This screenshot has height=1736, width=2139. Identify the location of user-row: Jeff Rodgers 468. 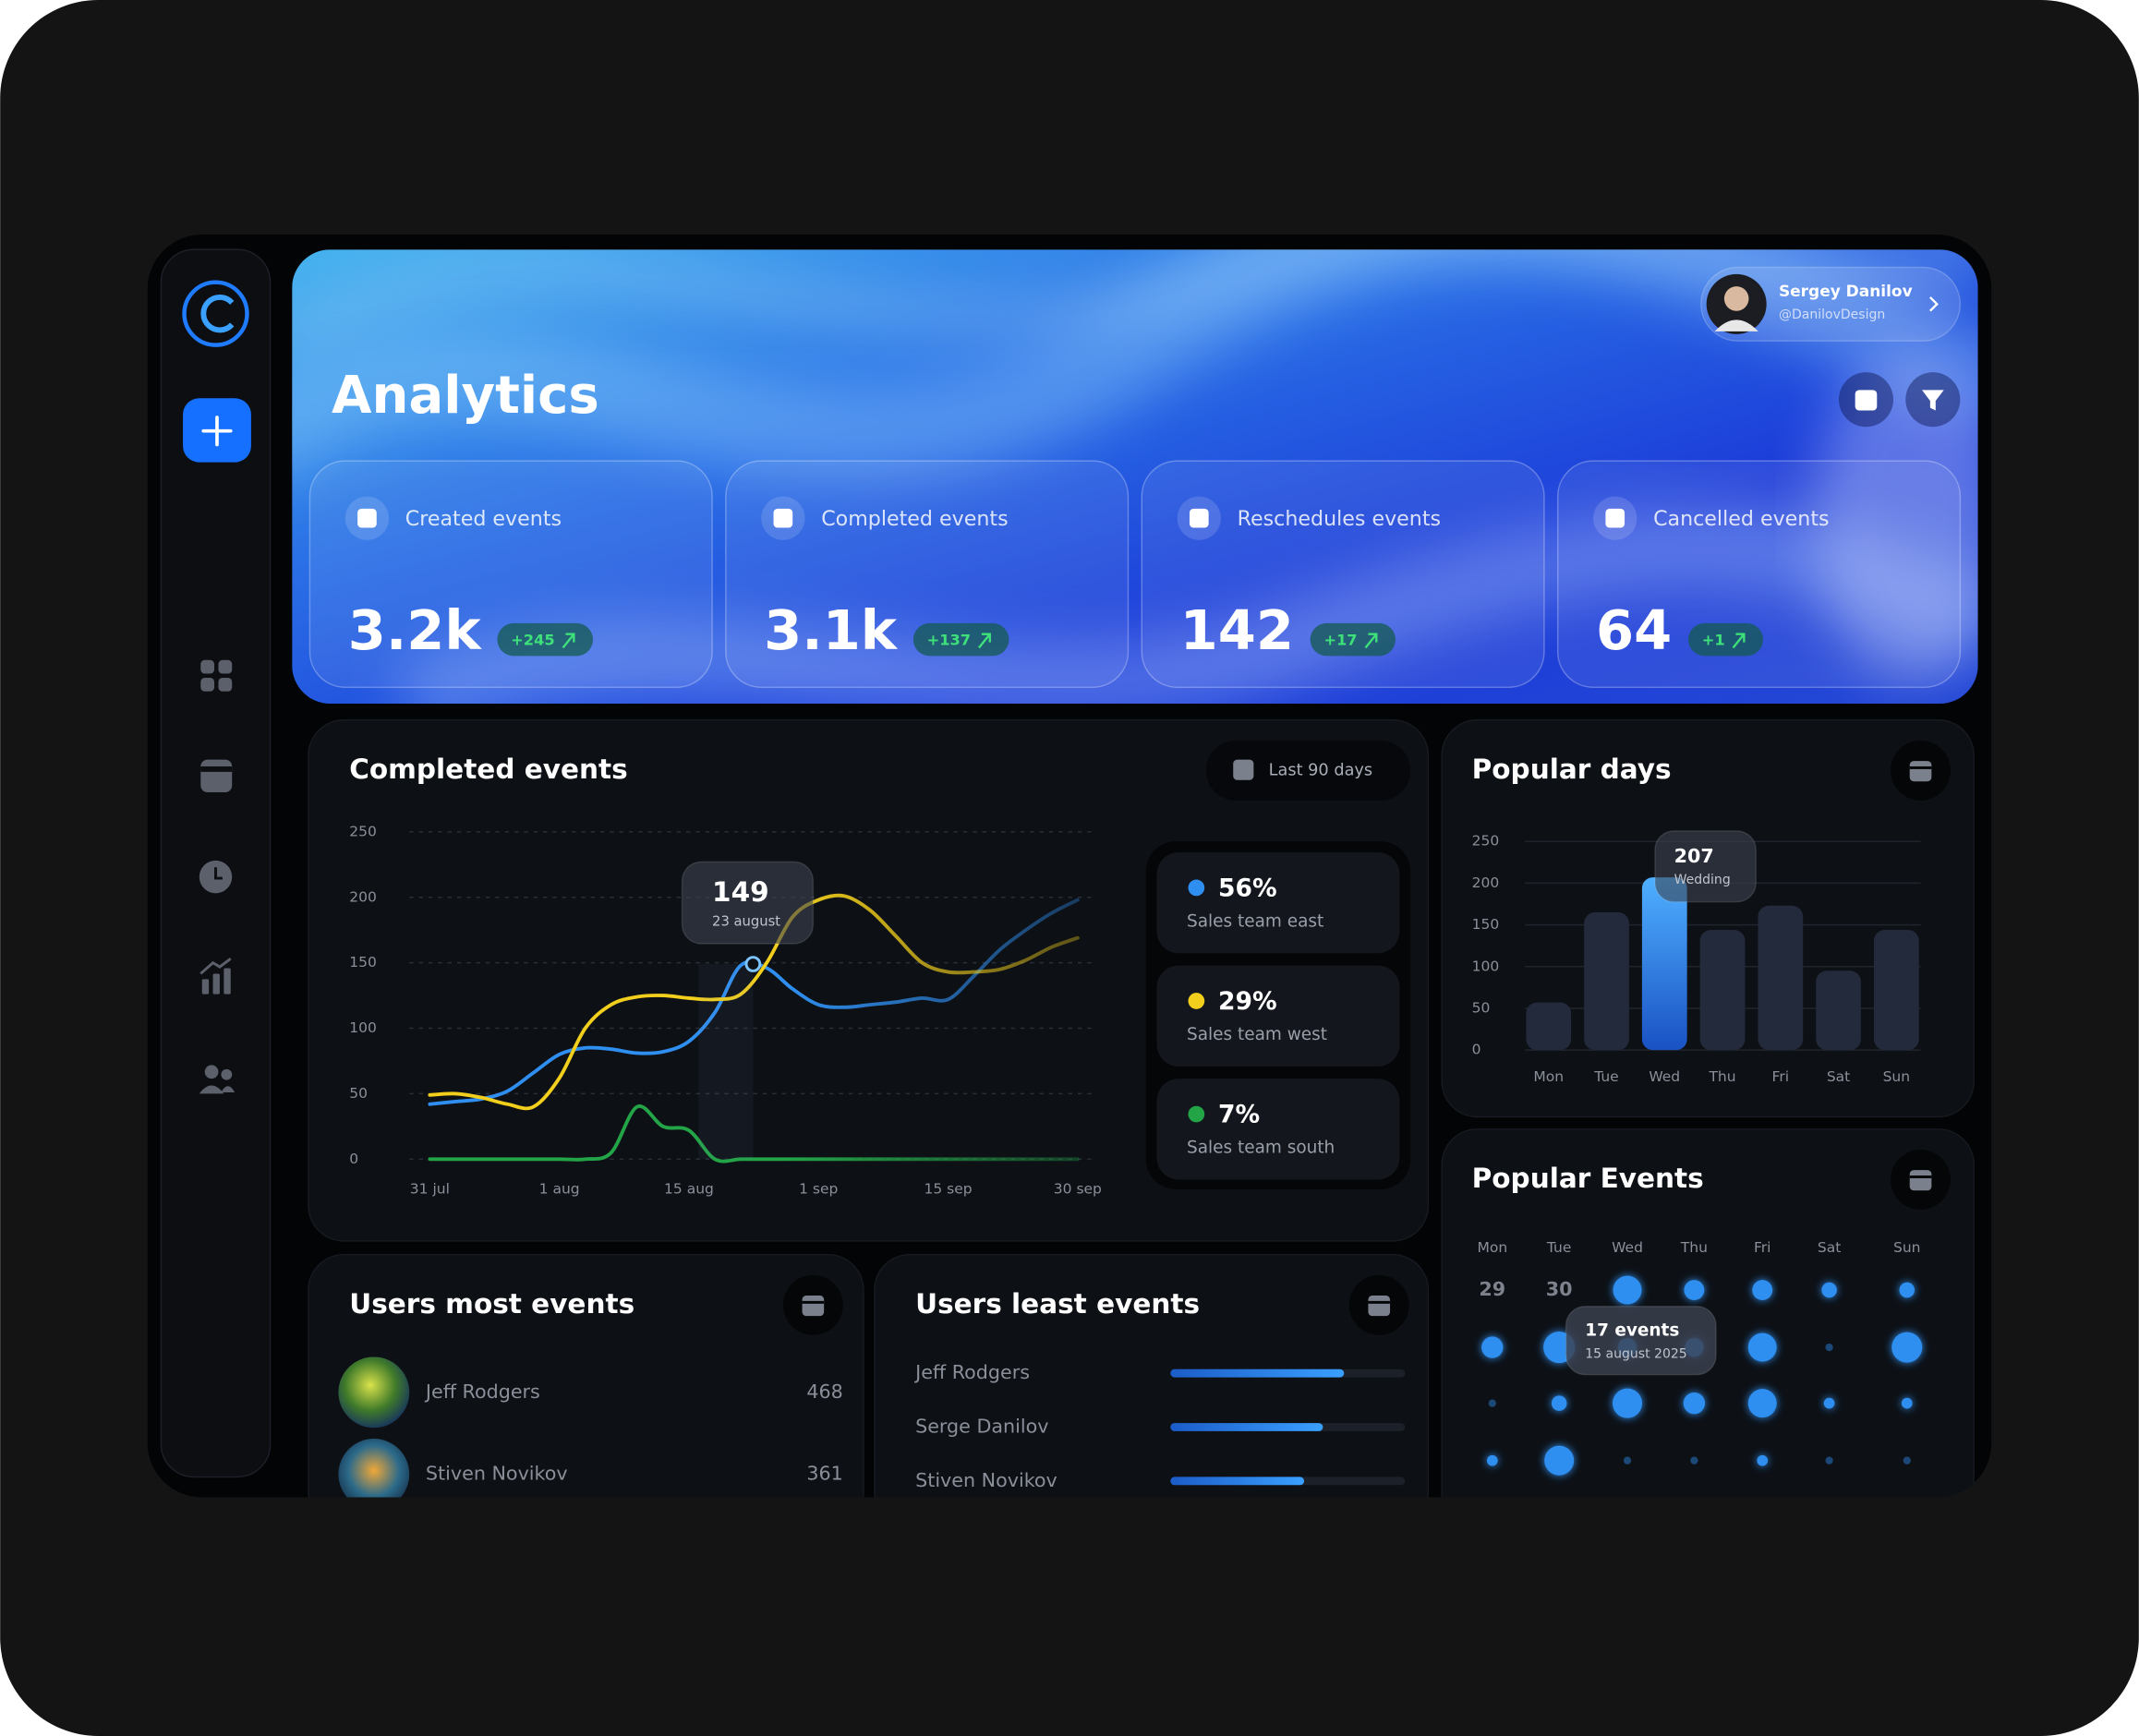
(590, 1393).